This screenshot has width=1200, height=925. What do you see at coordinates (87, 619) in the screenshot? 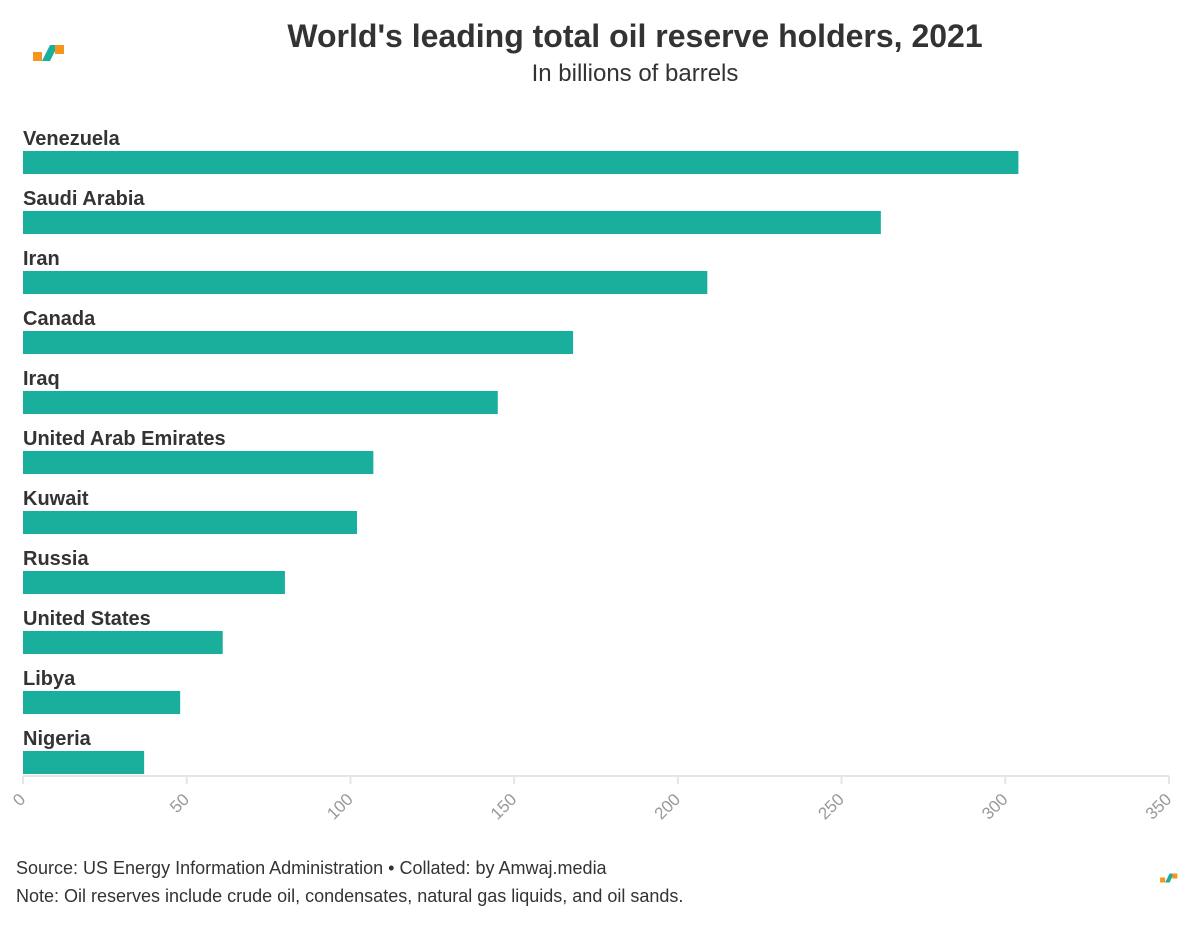
I see `category-label: United States` at bounding box center [87, 619].